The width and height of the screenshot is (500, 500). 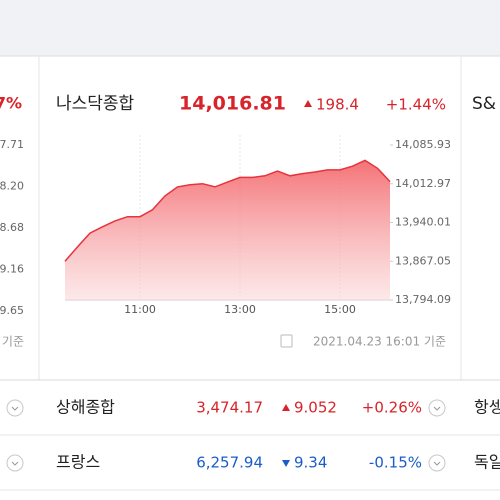 I want to click on left-y-tick-label: 8.68, so click(x=12, y=227).